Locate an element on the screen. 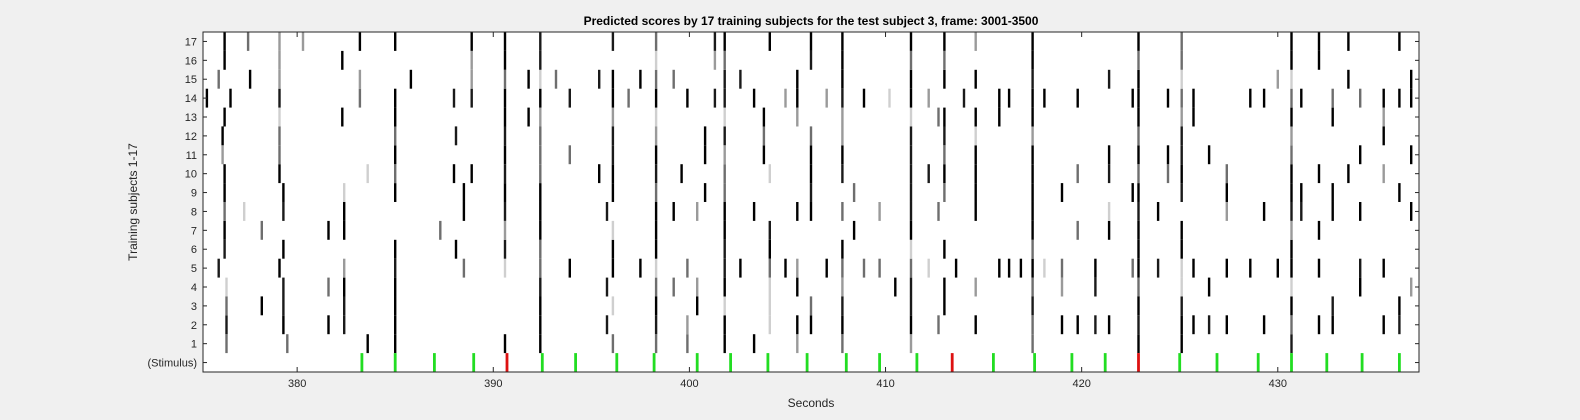  x-axis-label: Seconds is located at coordinates (811, 403).